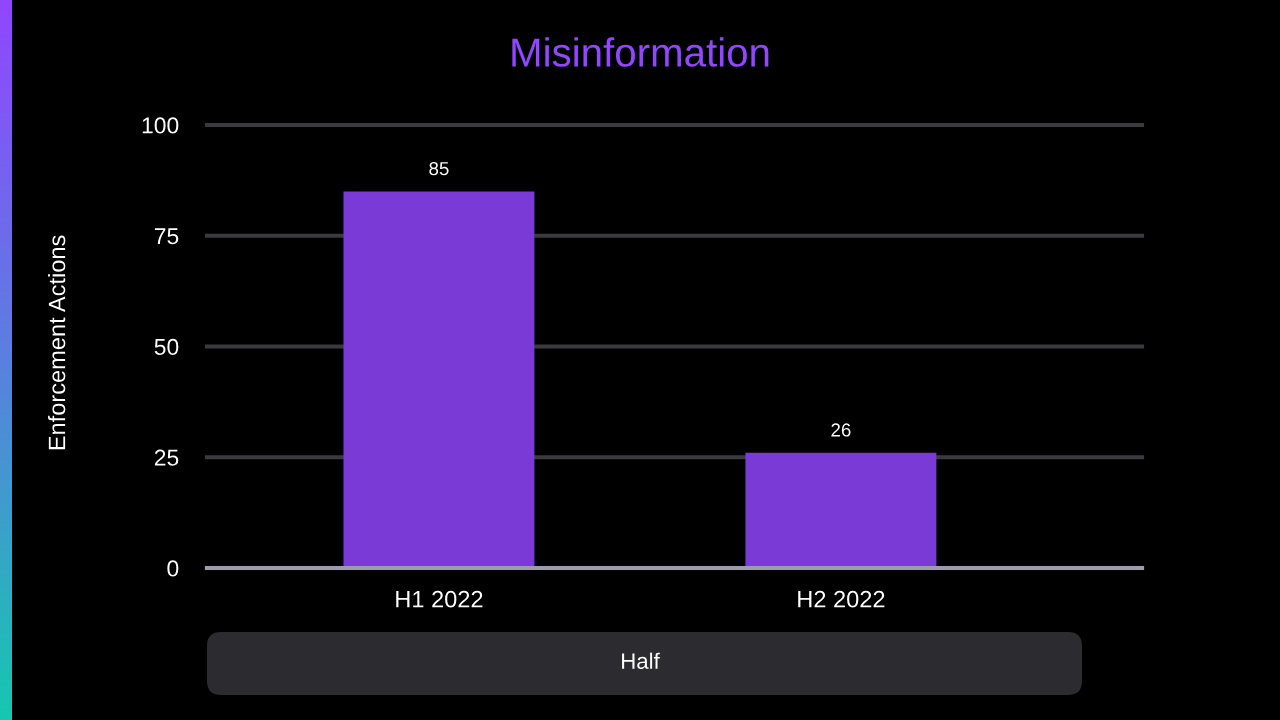  Describe the element at coordinates (439, 168) in the screenshot. I see `data-label: 85` at that location.